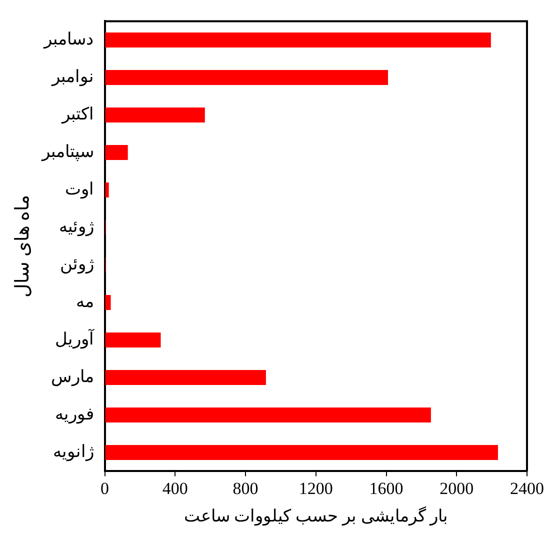  What do you see at coordinates (68, 39) in the screenshot?
I see `y-tick-label: دسامبر` at bounding box center [68, 39].